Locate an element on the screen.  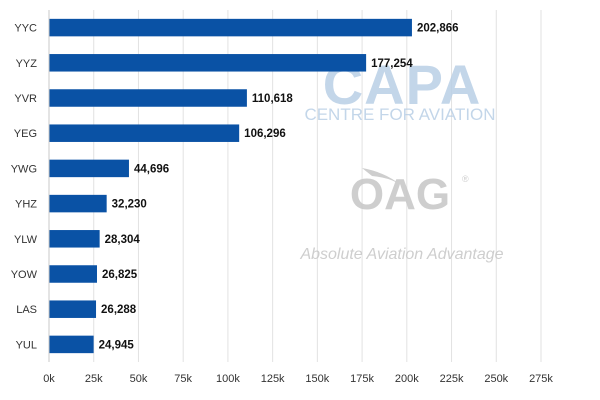
category-label: YWG is located at coordinates (24, 169).